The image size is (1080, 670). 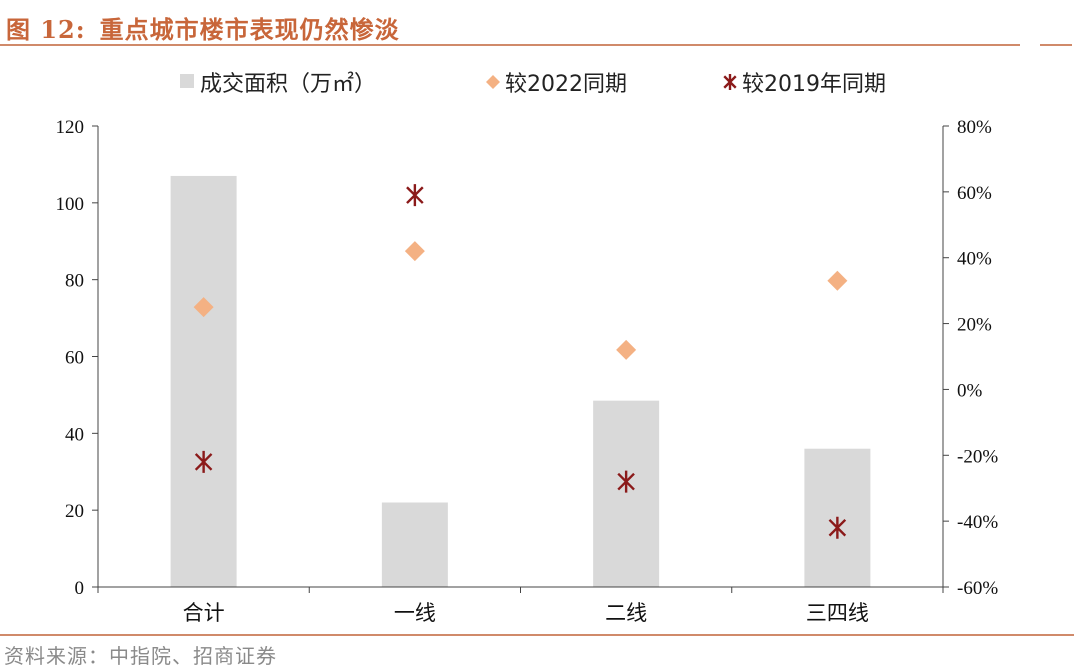 I want to click on y-right-tick-label-5: 40%, so click(x=974, y=259).